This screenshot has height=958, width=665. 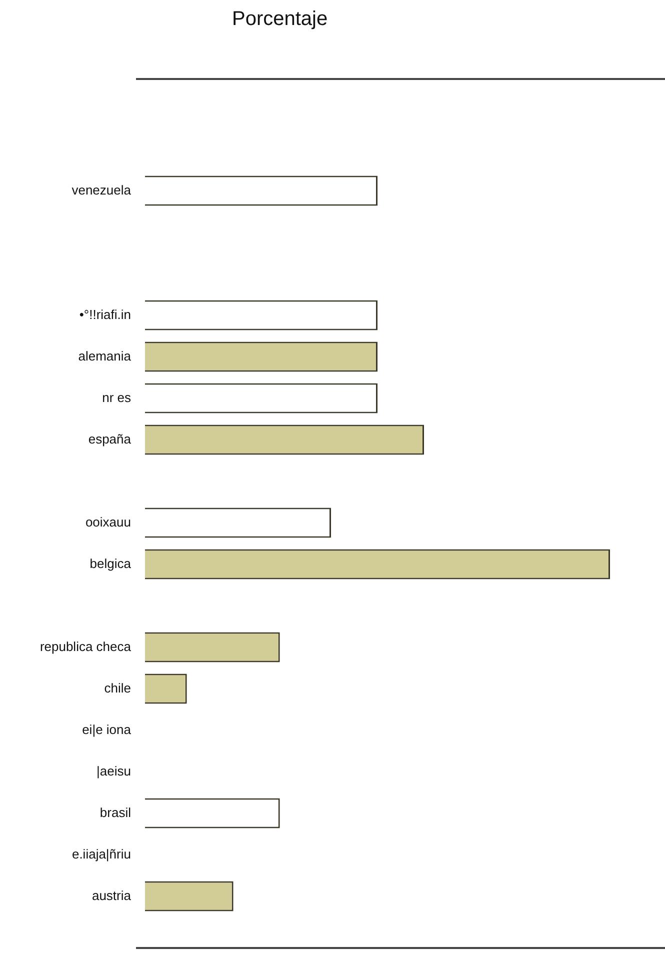 I want to click on chart-title: Porcentaje, so click(x=280, y=19).